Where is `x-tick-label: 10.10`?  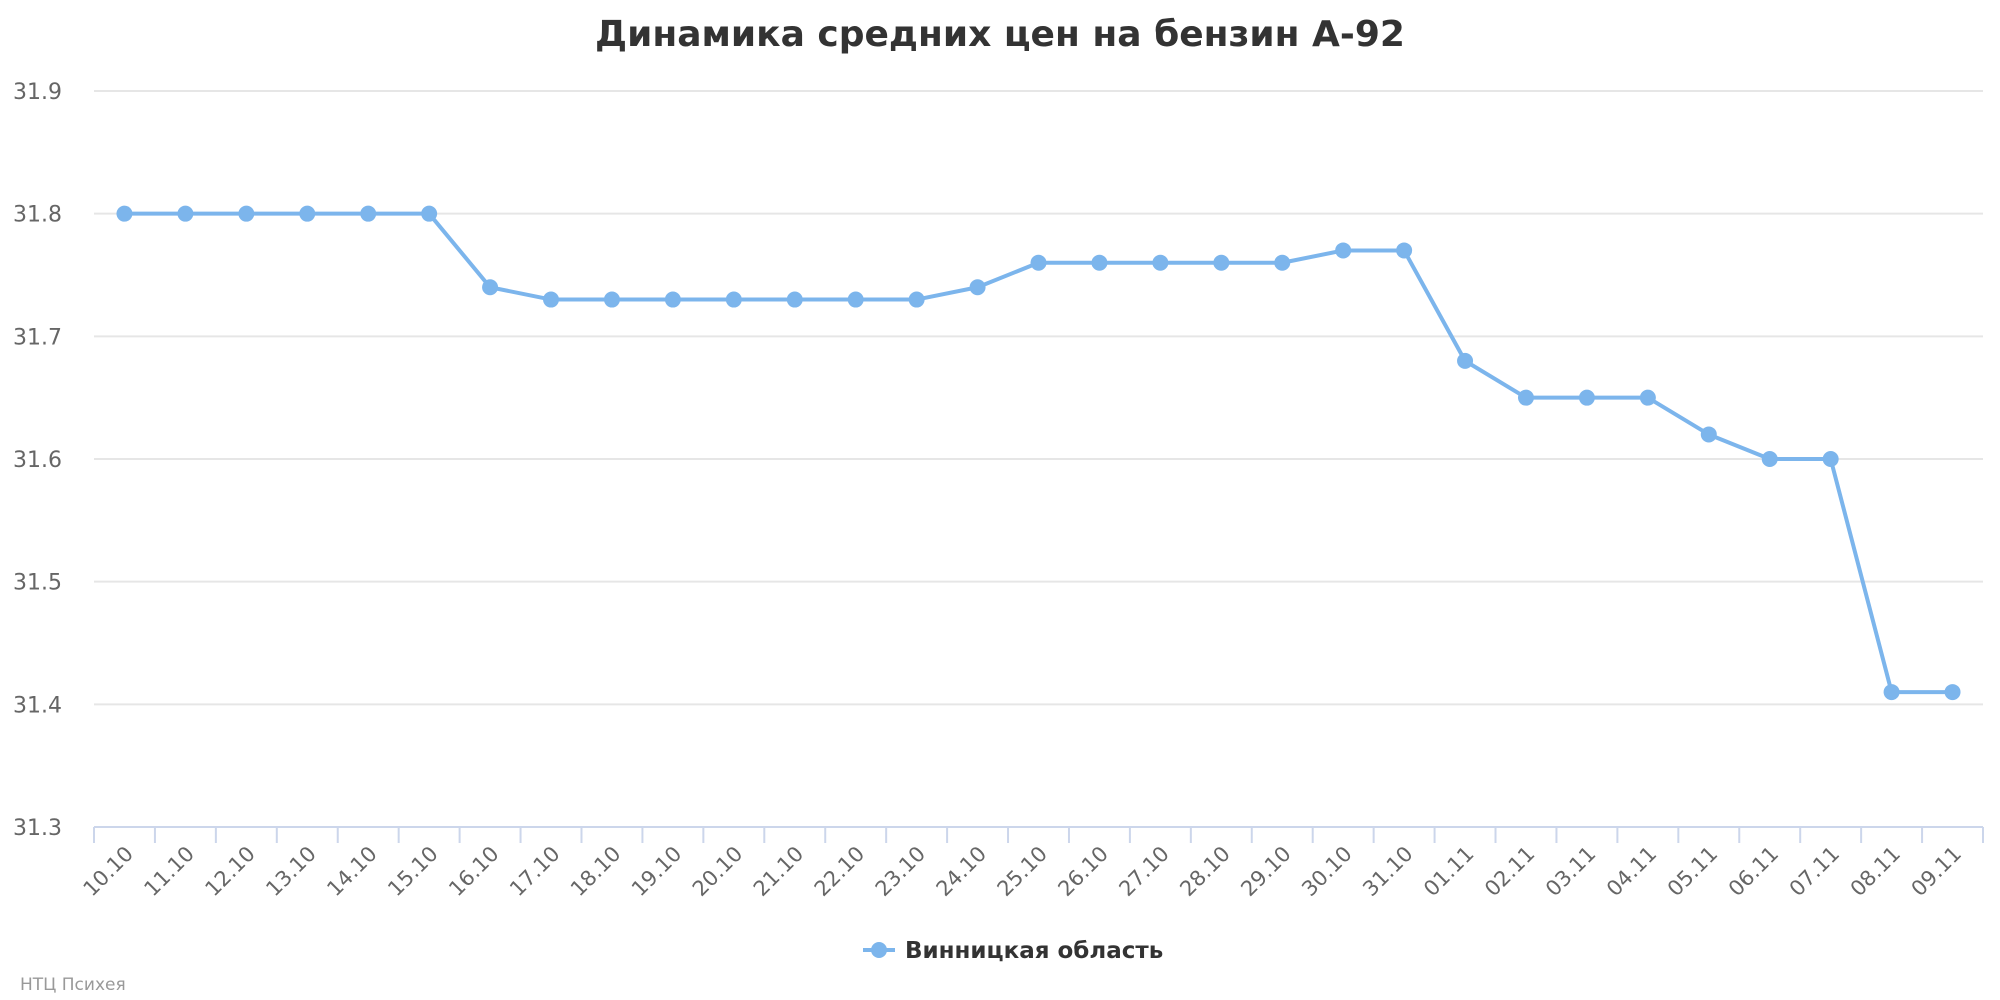
x-tick-label: 10.10 is located at coordinates (108, 871).